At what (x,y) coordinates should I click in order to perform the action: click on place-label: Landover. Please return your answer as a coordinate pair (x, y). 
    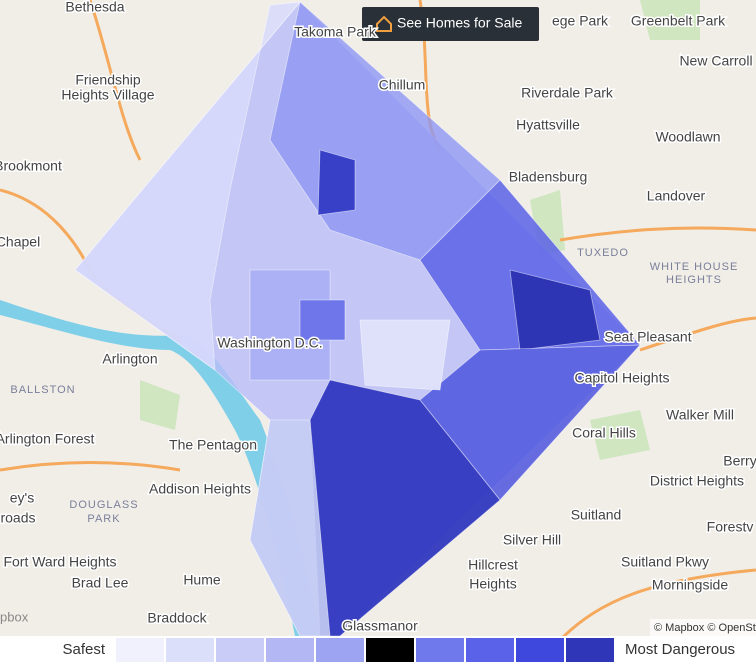
    Looking at the image, I should click on (676, 196).